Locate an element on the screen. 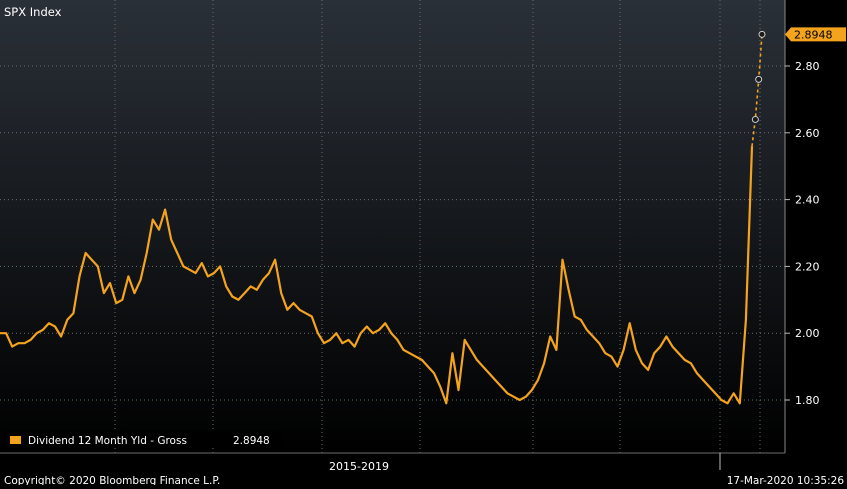 The image size is (847, 489). security-title: SPX Index is located at coordinates (33, 12).